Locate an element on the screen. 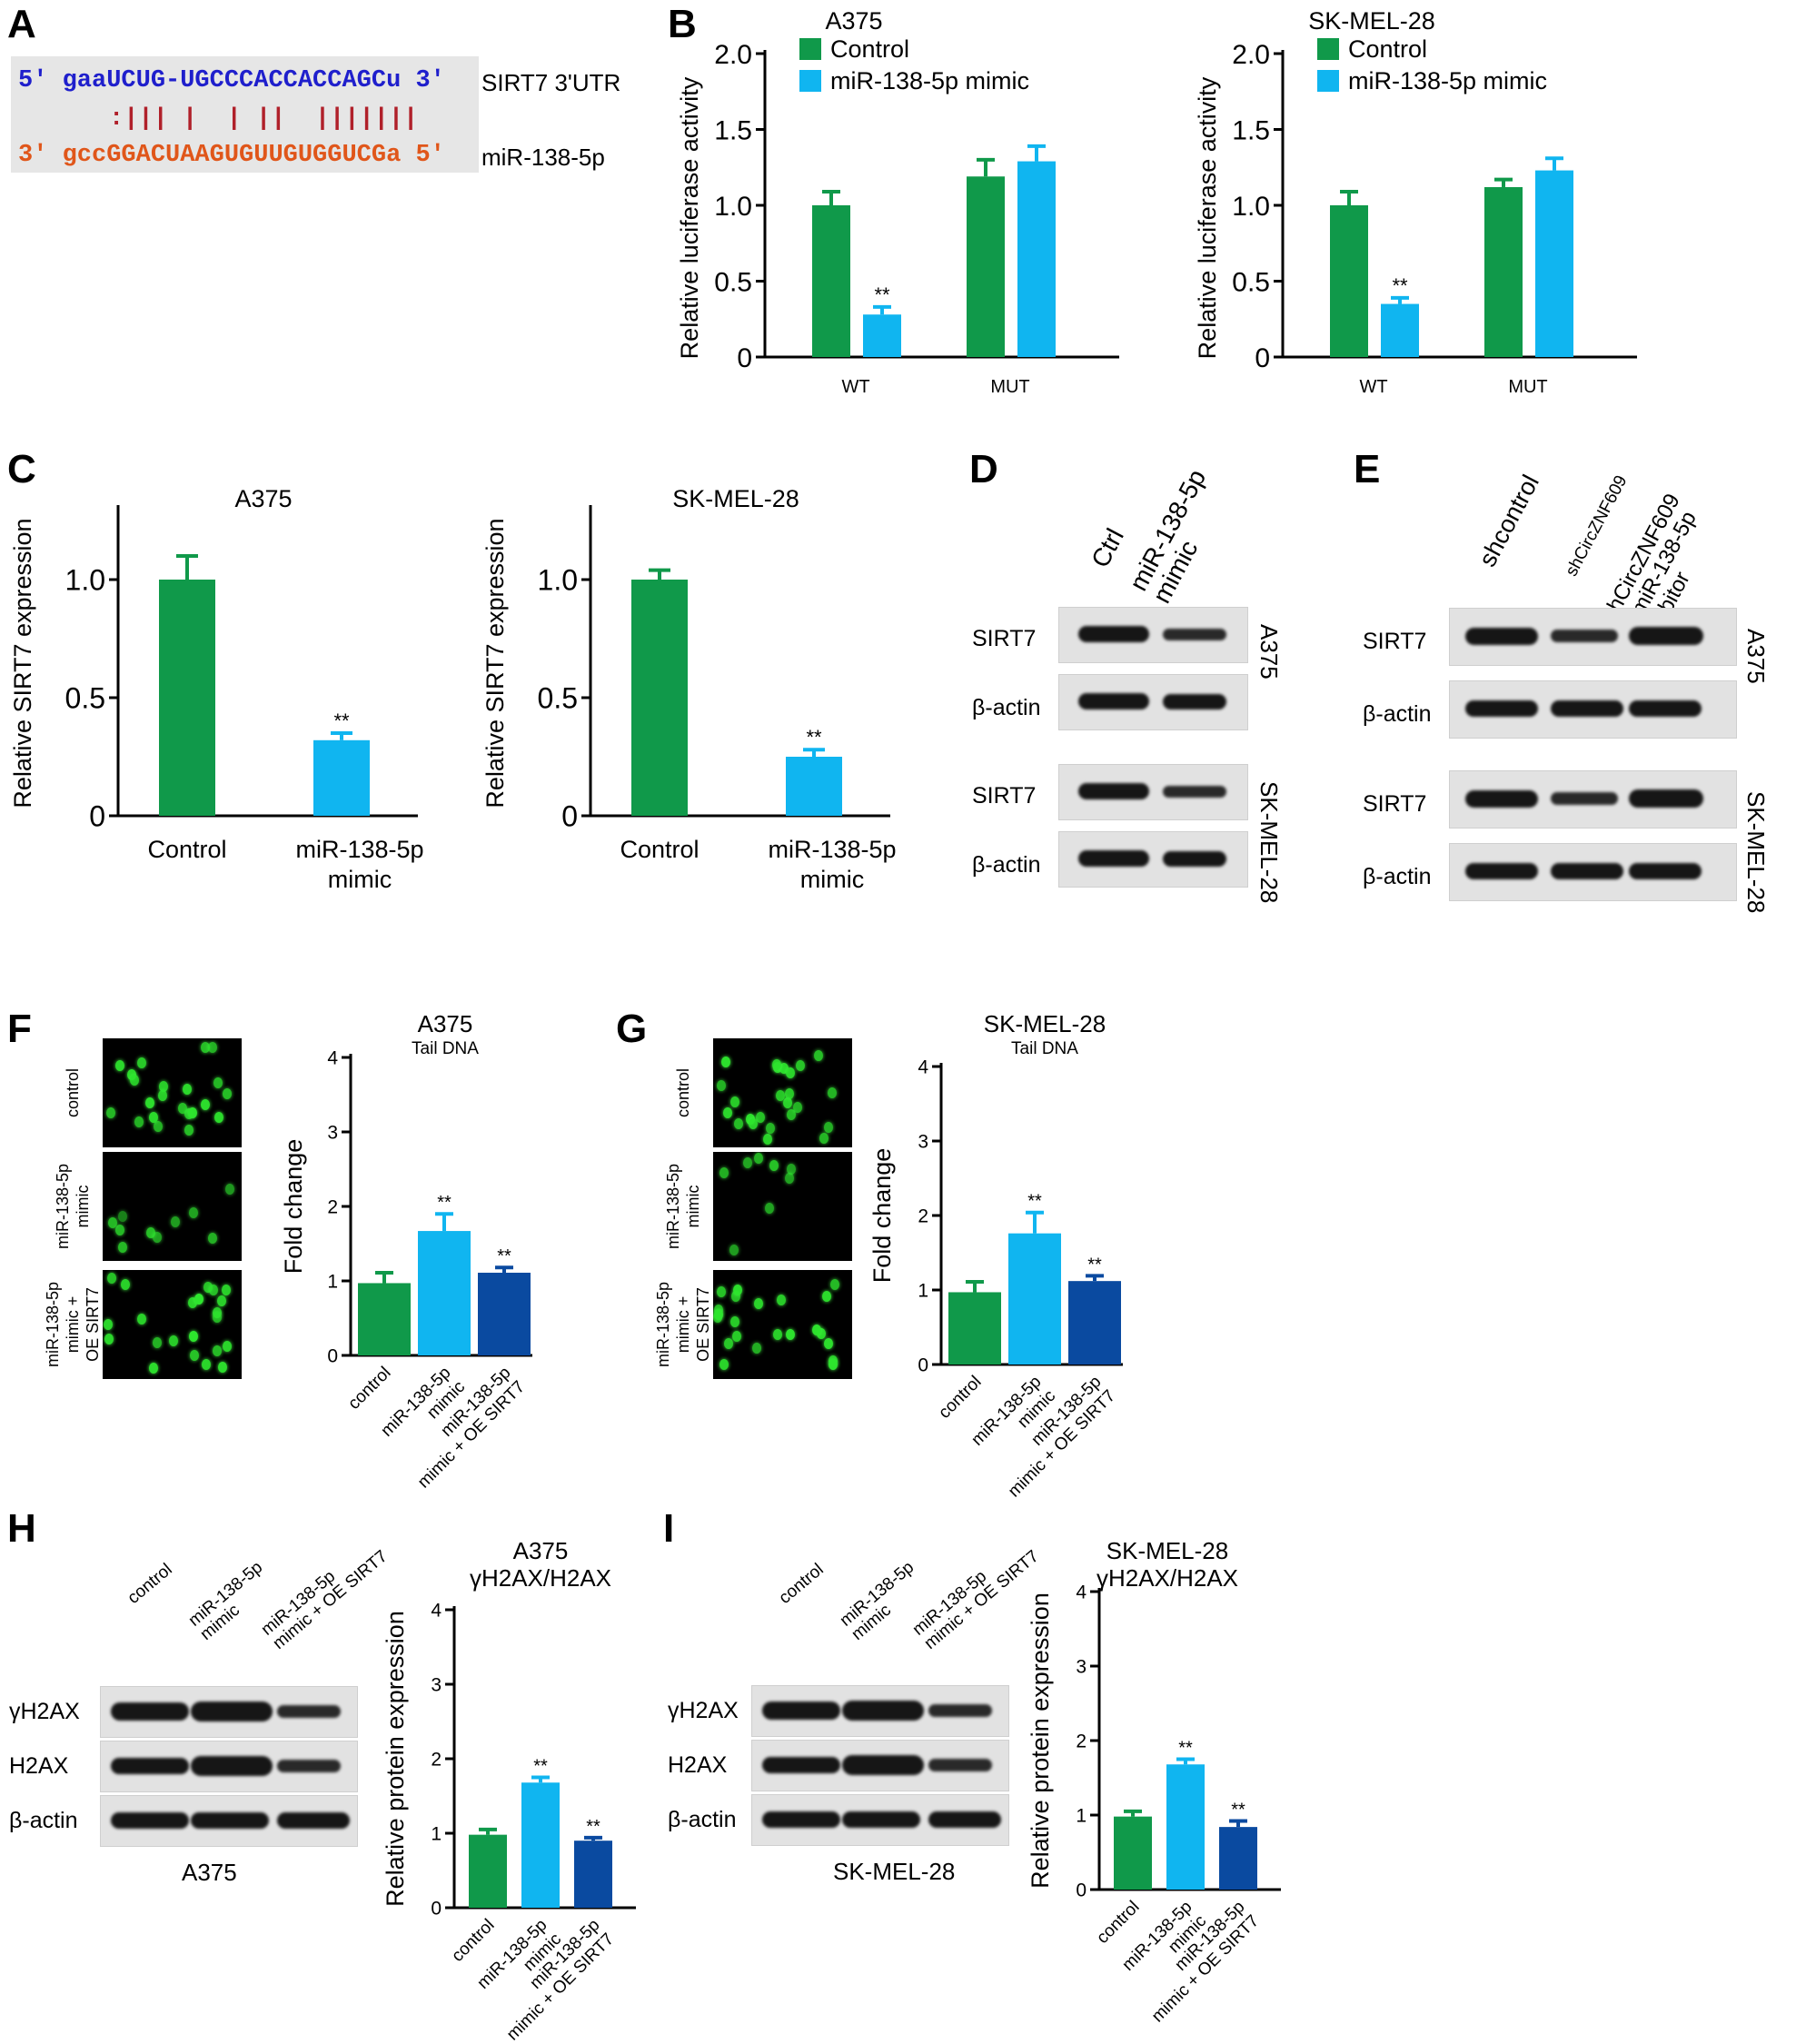 The image size is (1796, 2044). B1-ytick-label-2: 1.0 is located at coordinates (733, 207).